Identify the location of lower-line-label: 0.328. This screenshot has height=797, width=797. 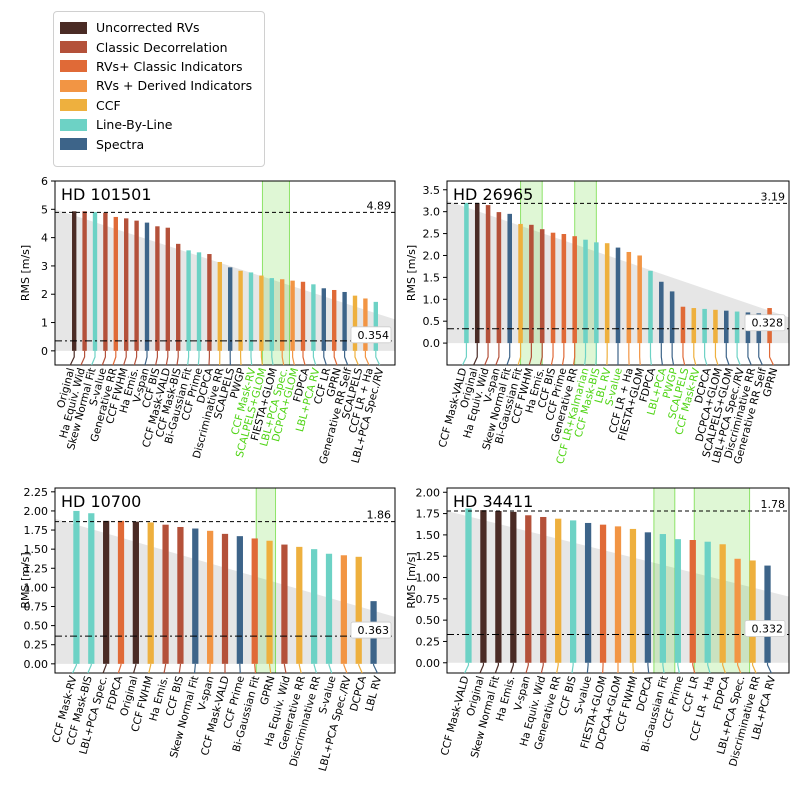
(768, 323).